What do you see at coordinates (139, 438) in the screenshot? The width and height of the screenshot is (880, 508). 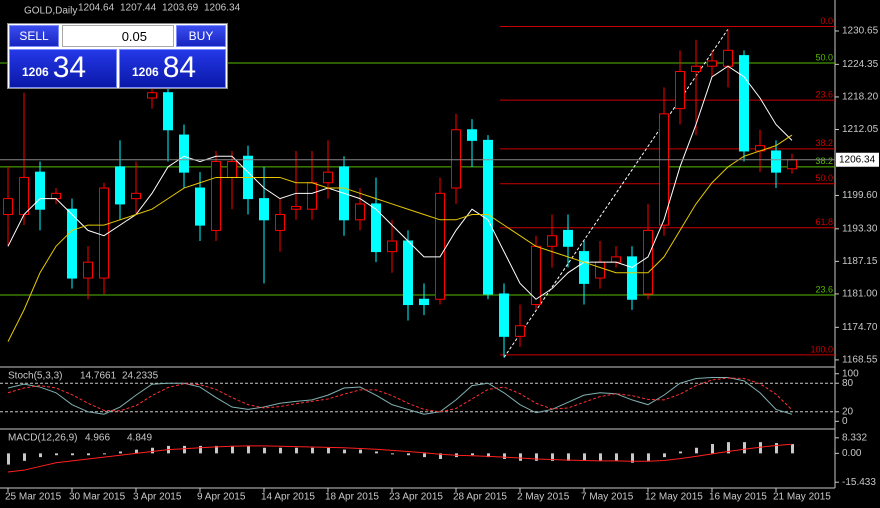 I see `readout-value: 4.849` at bounding box center [139, 438].